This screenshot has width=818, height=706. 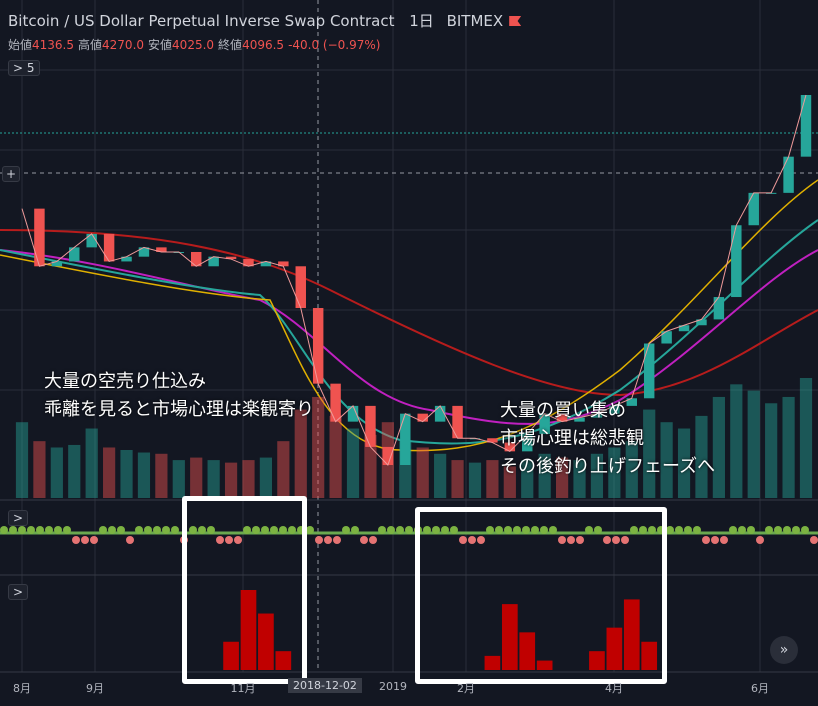 What do you see at coordinates (22, 688) in the screenshot?
I see `x-axis-label: 8月` at bounding box center [22, 688].